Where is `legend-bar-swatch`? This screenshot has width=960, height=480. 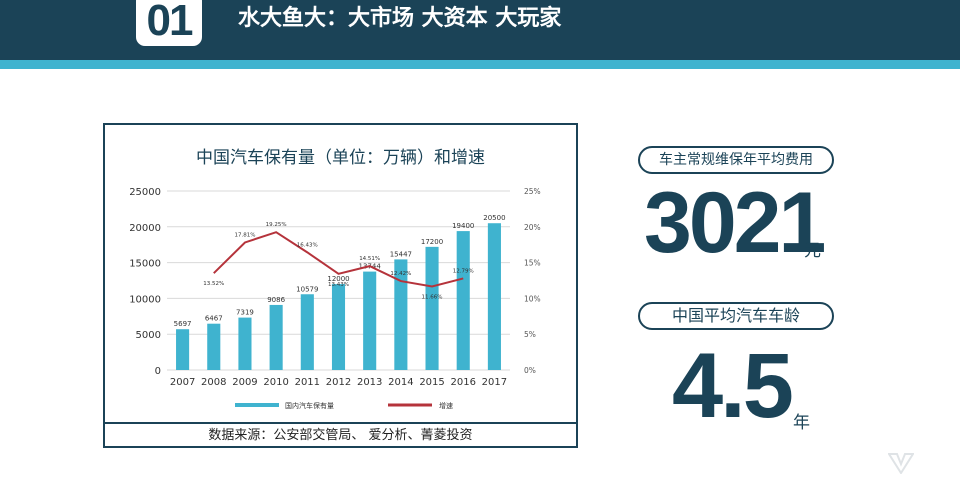 legend-bar-swatch is located at coordinates (257, 405).